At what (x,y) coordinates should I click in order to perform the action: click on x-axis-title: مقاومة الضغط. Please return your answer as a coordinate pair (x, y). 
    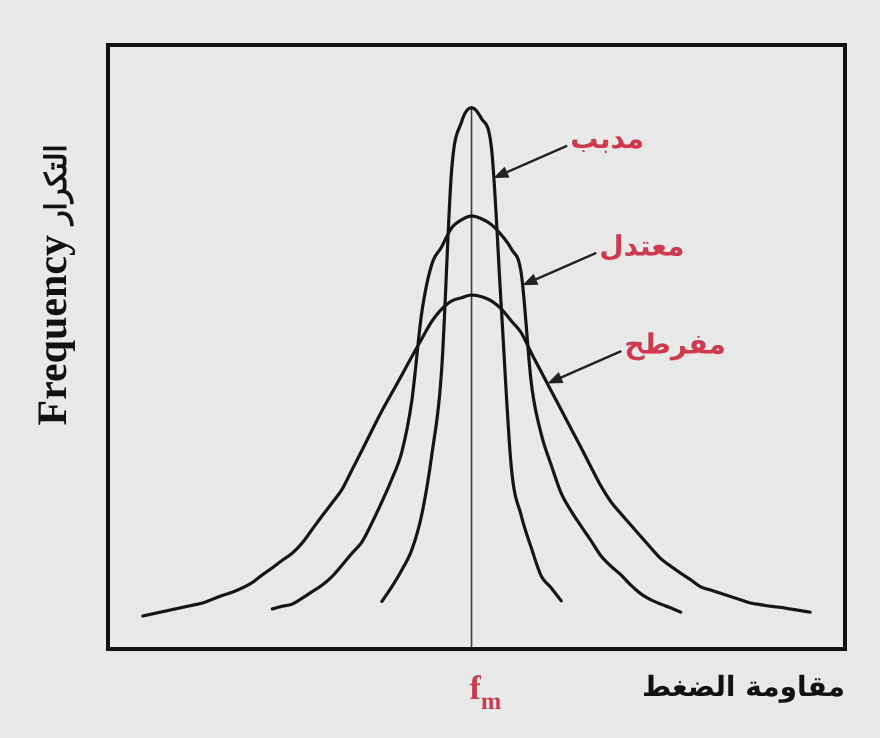
    Looking at the image, I should click on (743, 686).